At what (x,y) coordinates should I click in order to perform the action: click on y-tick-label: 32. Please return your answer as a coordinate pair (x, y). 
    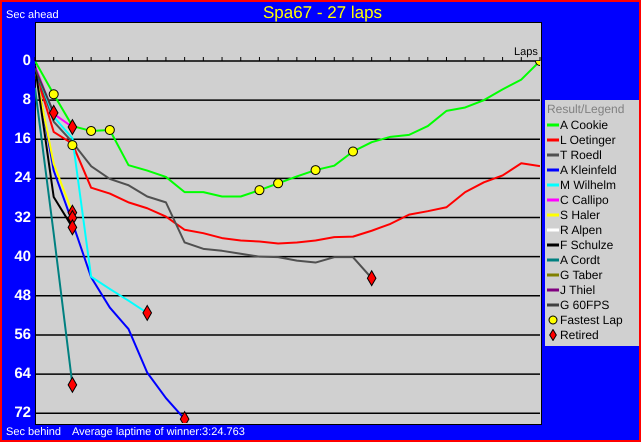
    Looking at the image, I should click on (22, 217).